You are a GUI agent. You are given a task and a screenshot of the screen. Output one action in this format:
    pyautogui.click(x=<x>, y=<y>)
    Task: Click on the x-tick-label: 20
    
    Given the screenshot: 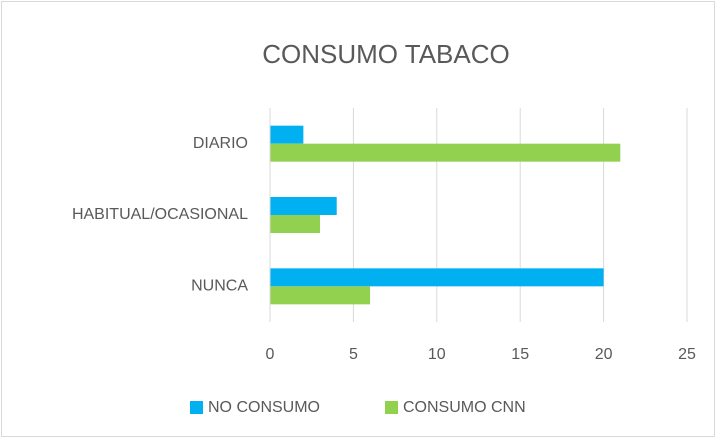 What is the action you would take?
    pyautogui.click(x=604, y=354)
    